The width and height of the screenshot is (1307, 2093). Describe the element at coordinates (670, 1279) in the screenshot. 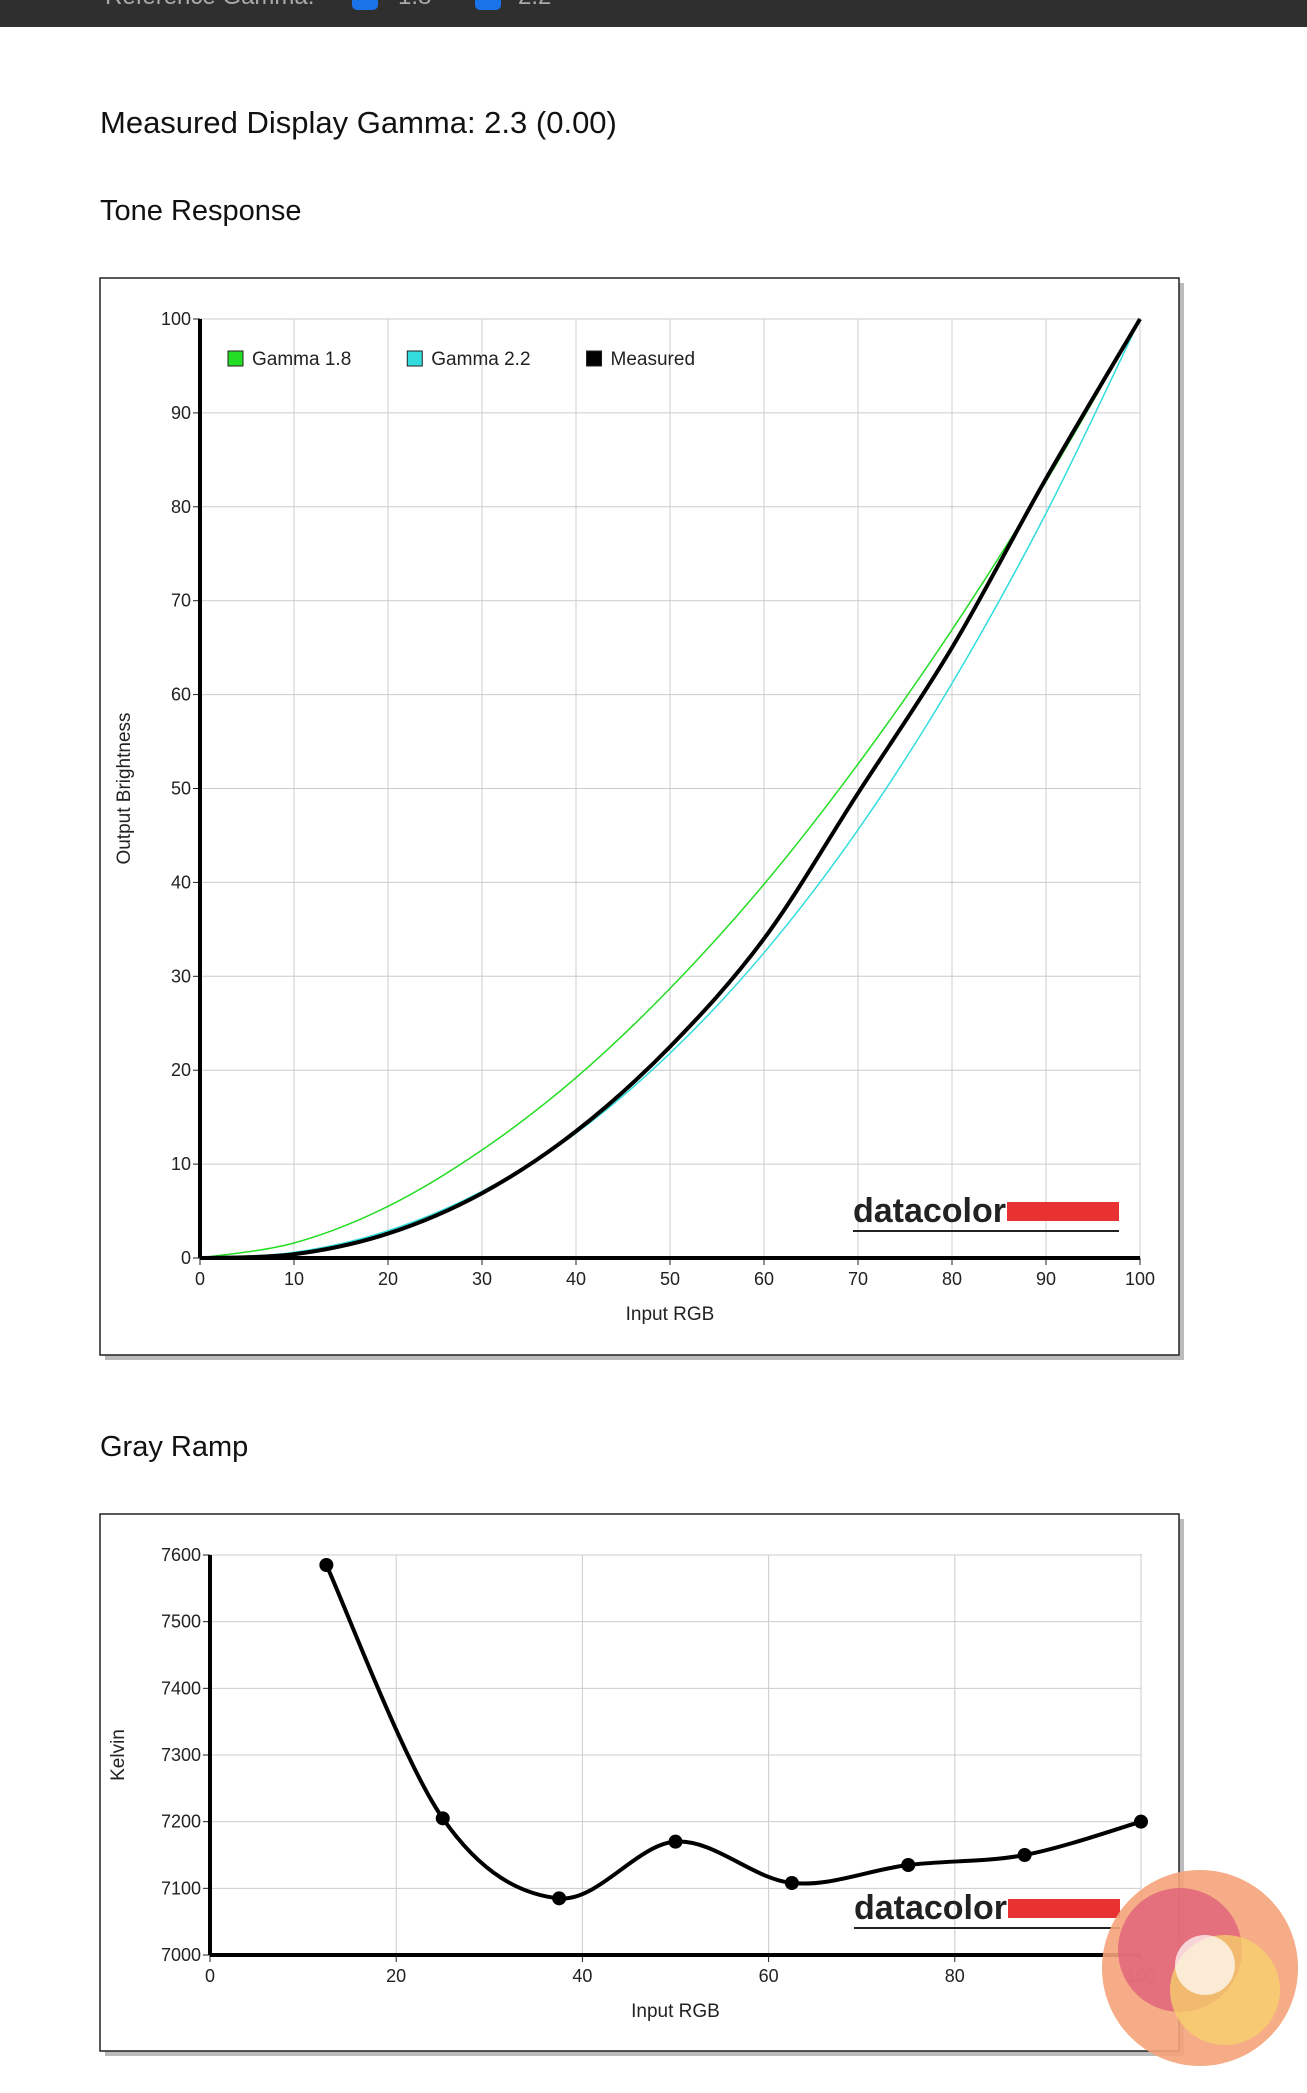

I see `x-tick-label: 50` at that location.